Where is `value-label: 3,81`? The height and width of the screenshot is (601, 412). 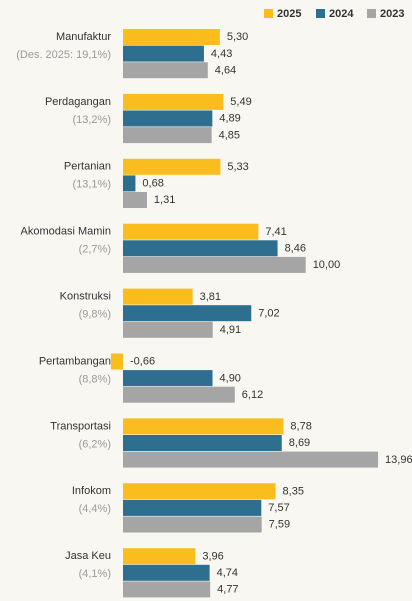
value-label: 3,81 is located at coordinates (210, 297).